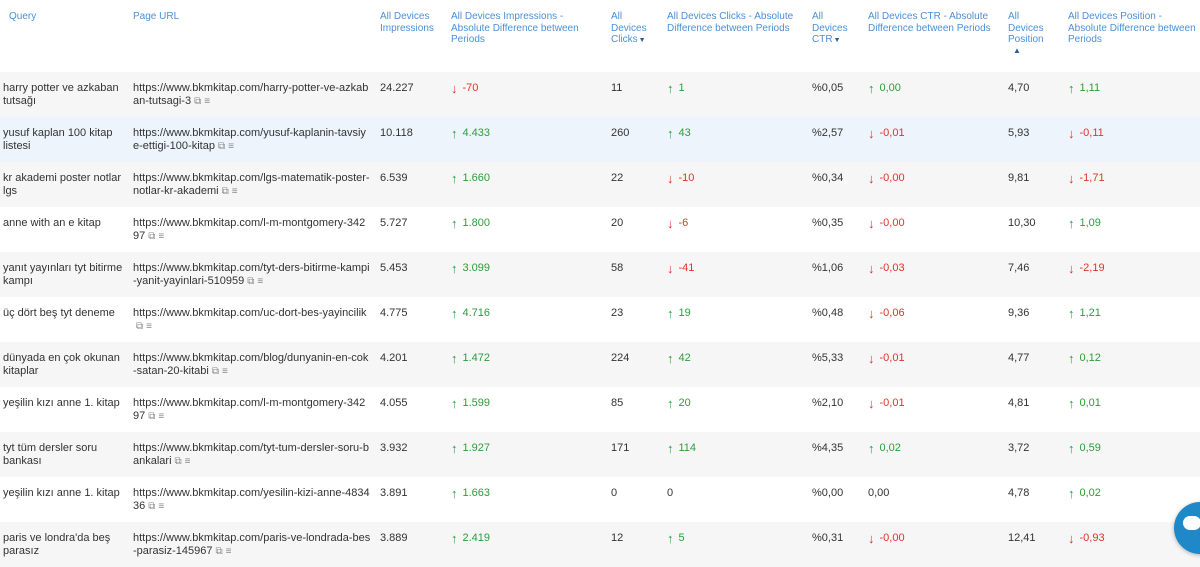 Image resolution: width=1200 pixels, height=567 pixels. I want to click on position-cell: 10,30, so click(1022, 223).